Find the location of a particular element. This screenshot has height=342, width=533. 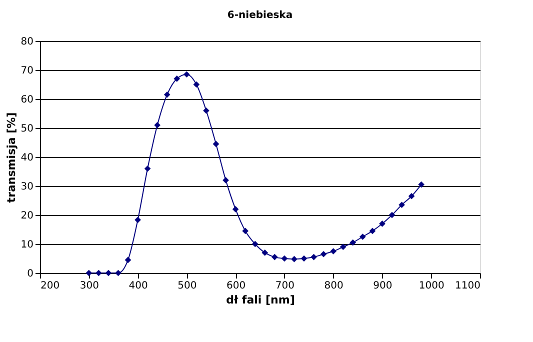

y-tick-label: 50 is located at coordinates (27, 129).